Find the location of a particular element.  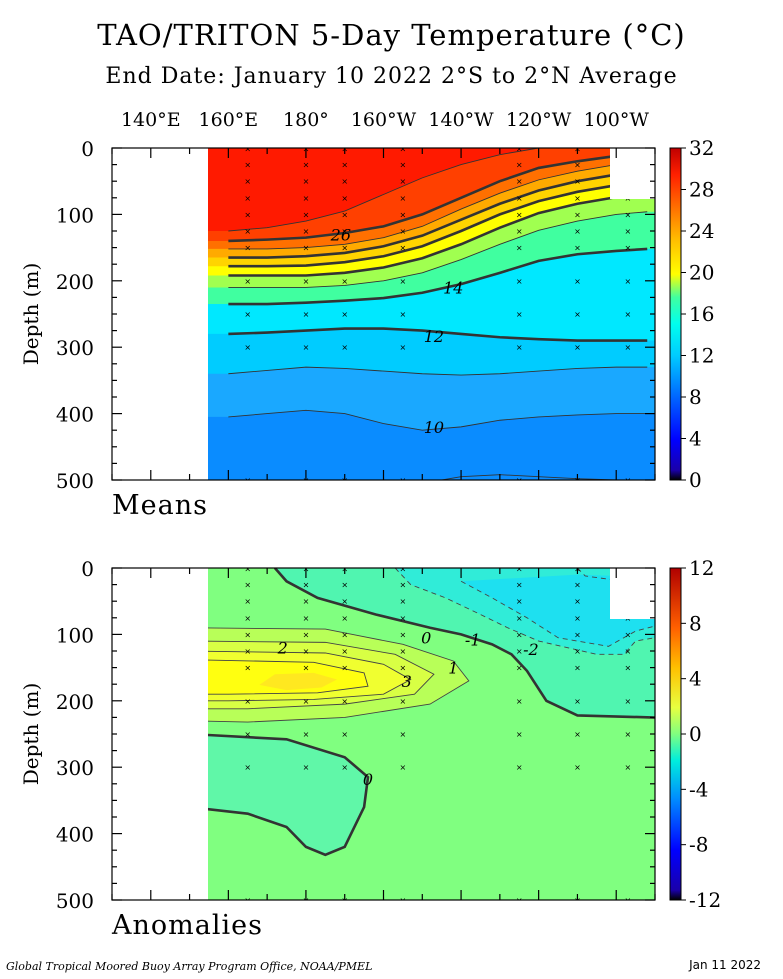

y-tick-label: 100 is located at coordinates (75, 215).